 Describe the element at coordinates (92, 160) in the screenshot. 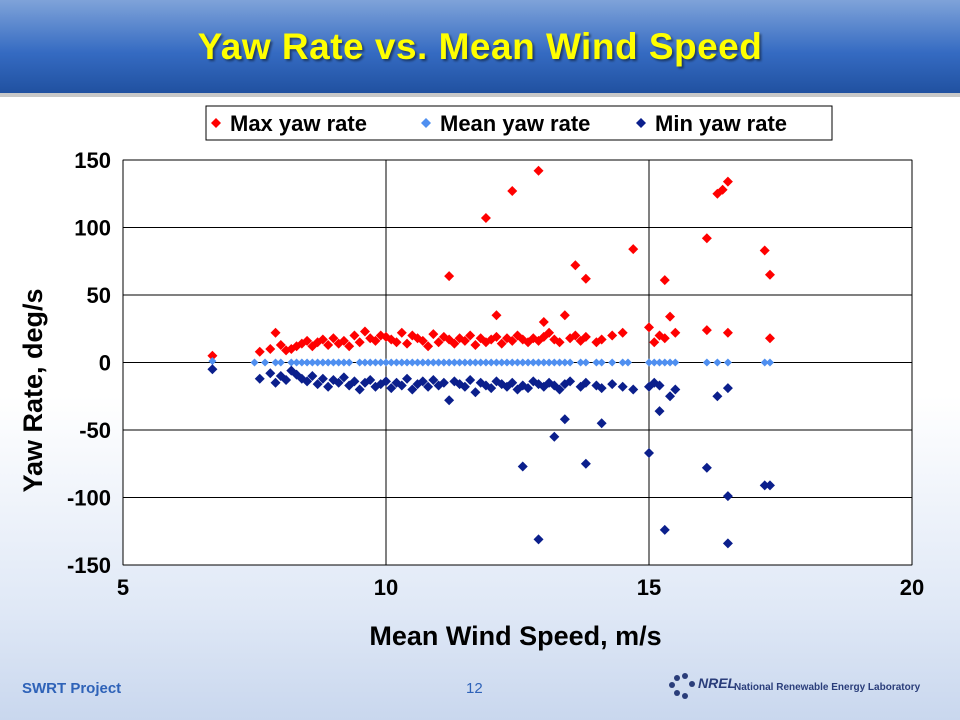

I see `y-tick-label: 150` at that location.